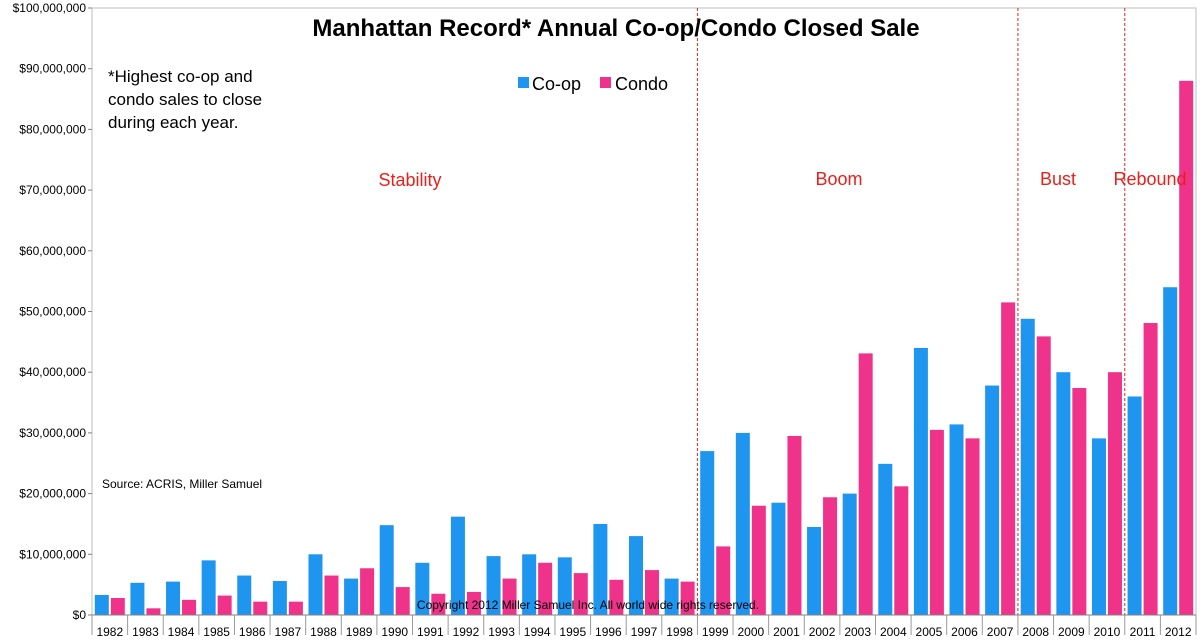 The height and width of the screenshot is (641, 1200). What do you see at coordinates (893, 632) in the screenshot?
I see `x-tick-label: 2004` at bounding box center [893, 632].